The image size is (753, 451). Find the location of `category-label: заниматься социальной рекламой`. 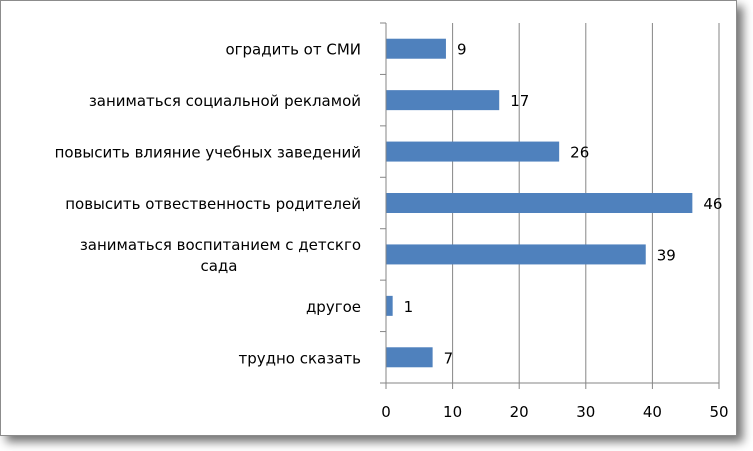

category-label: заниматься социальной рекламой is located at coordinates (225, 101).